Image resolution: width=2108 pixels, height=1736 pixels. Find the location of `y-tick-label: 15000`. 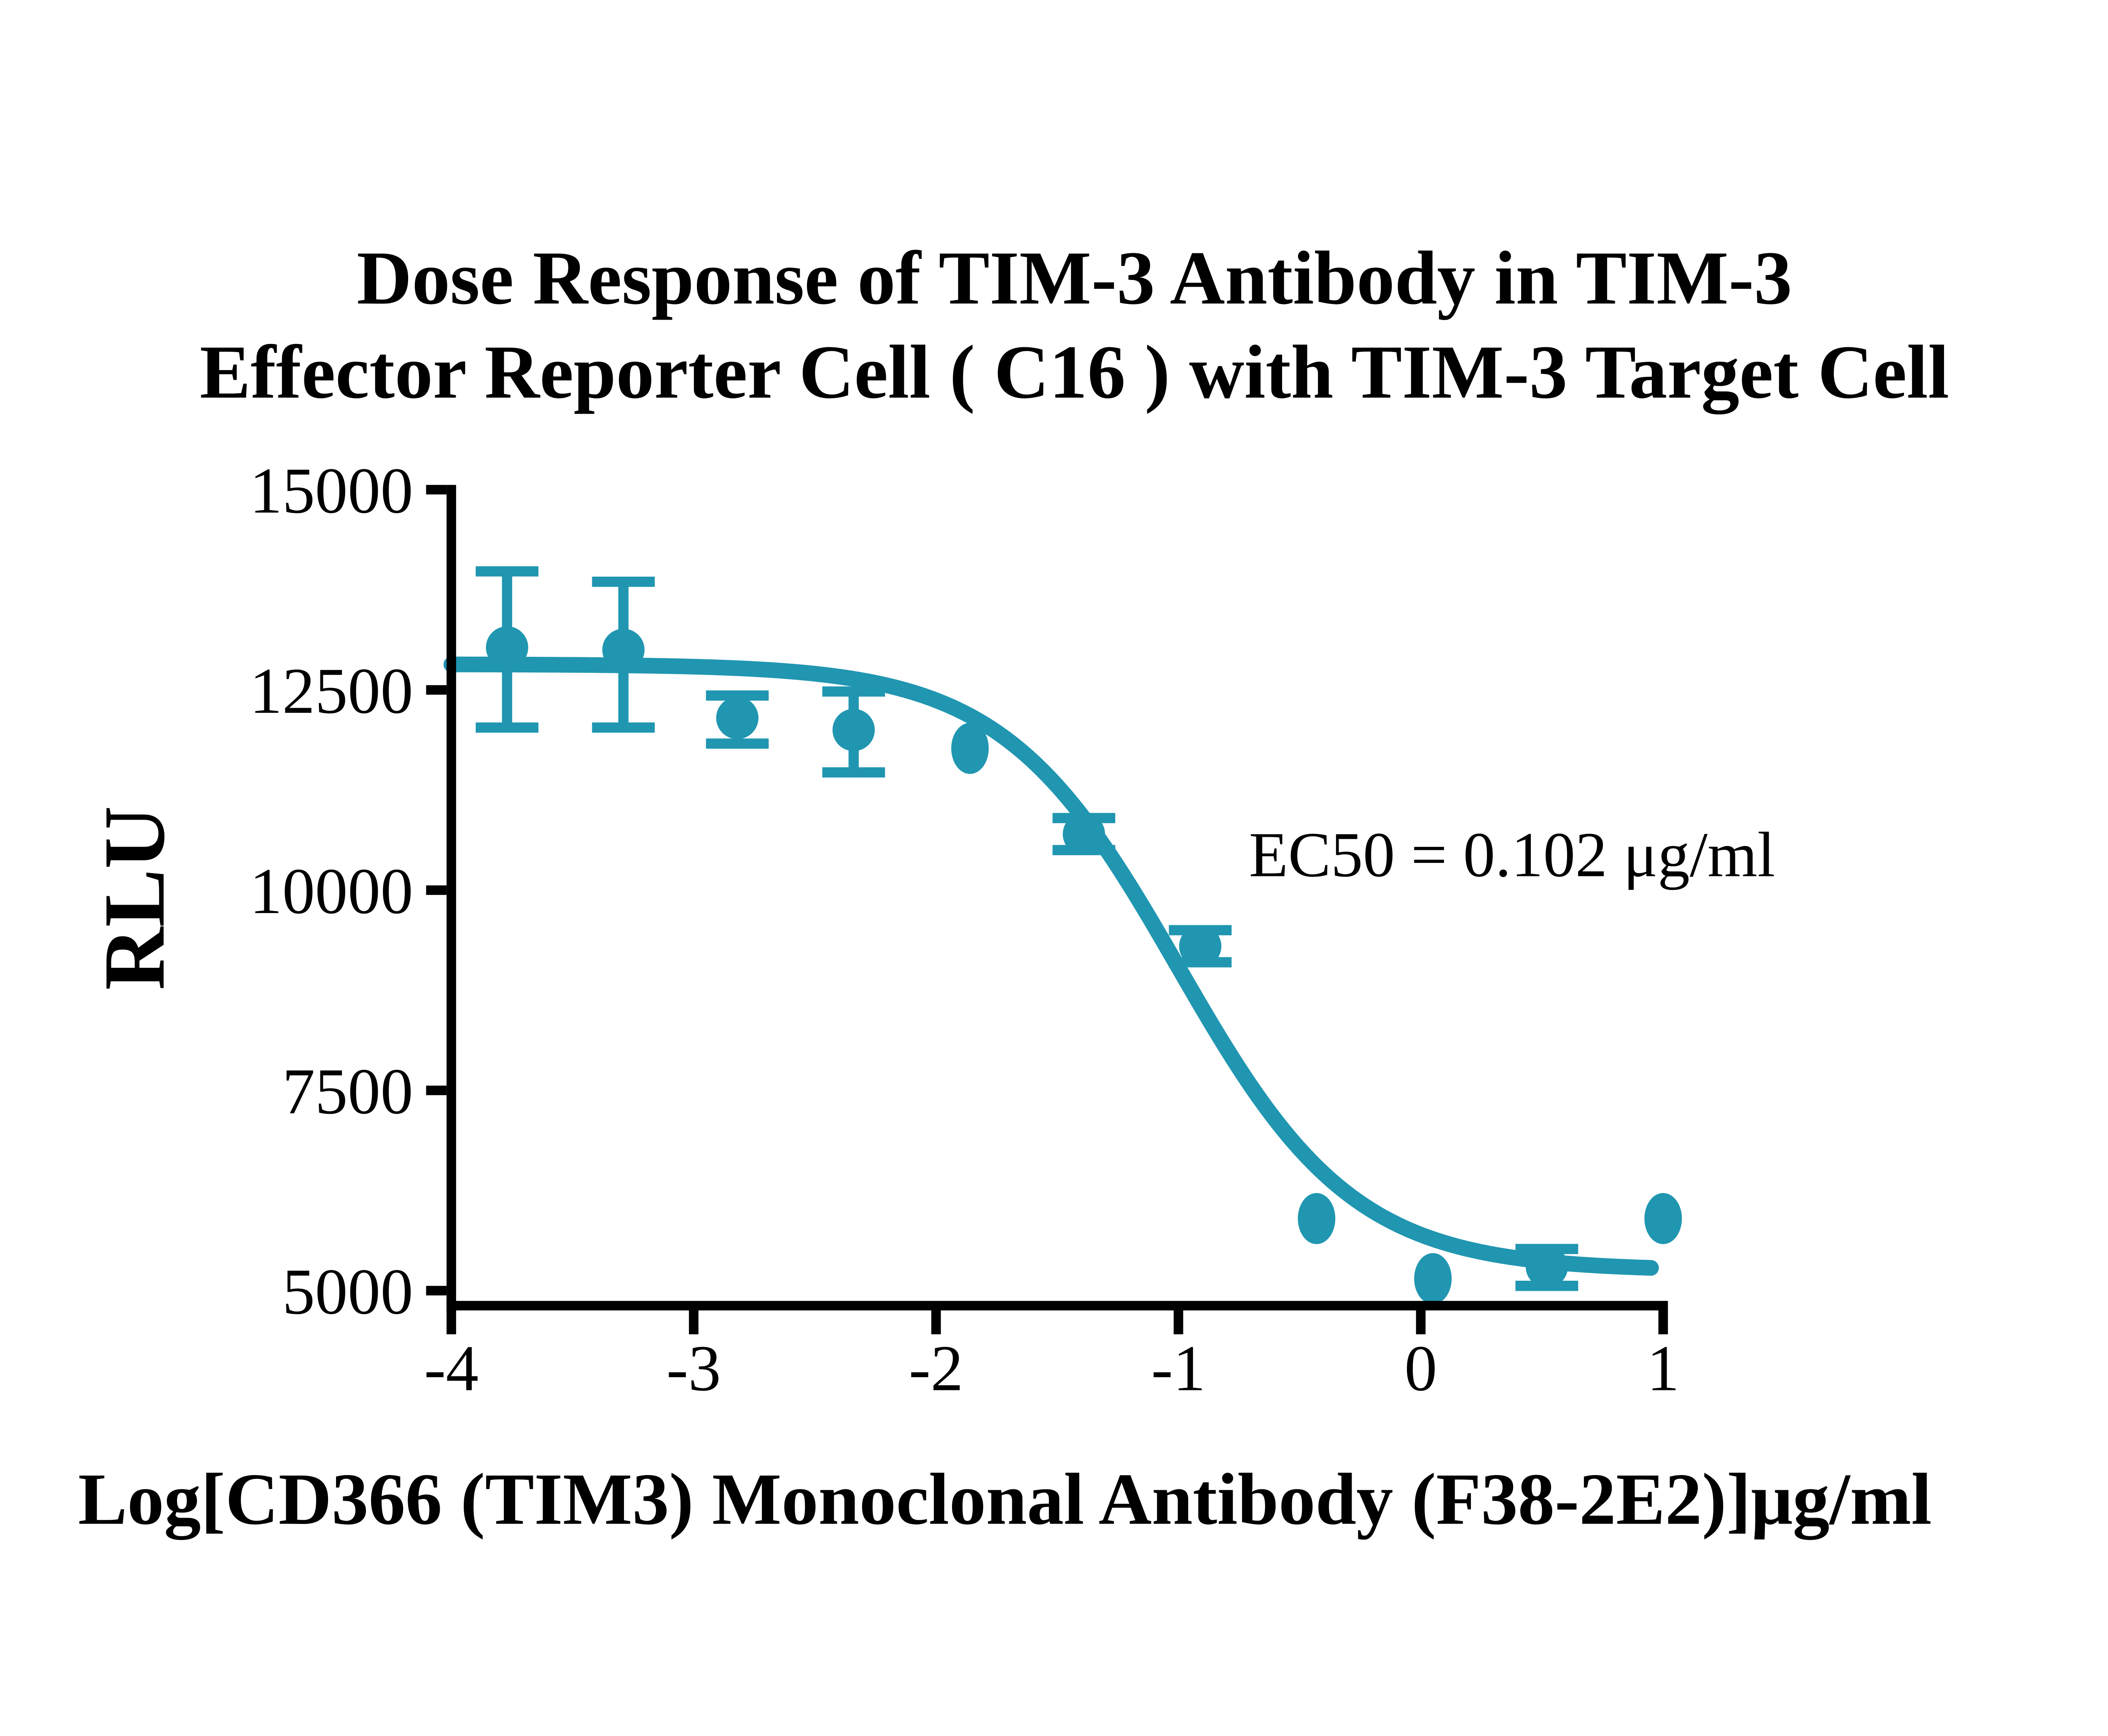

y-tick-label: 15000 is located at coordinates (331, 491).